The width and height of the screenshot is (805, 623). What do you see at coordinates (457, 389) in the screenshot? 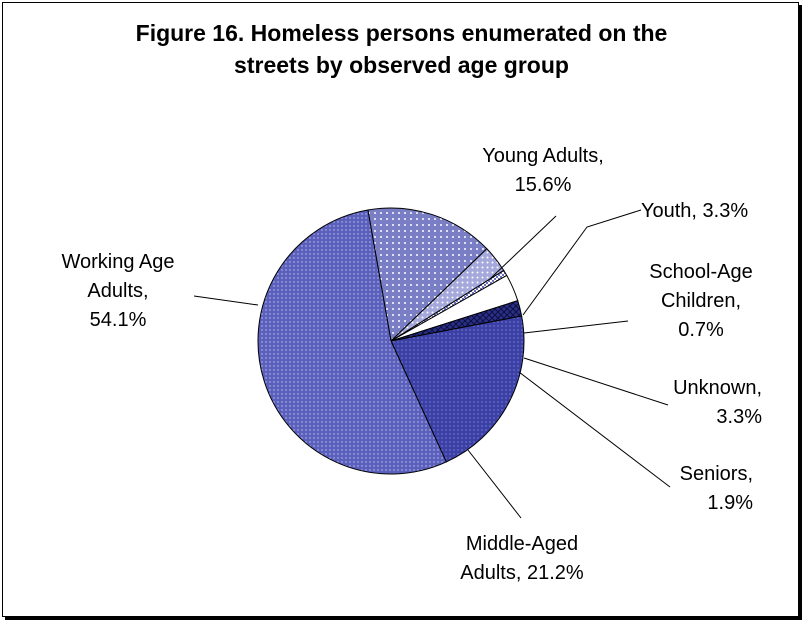
I see `pie-slice-middle-aged-adults` at bounding box center [457, 389].